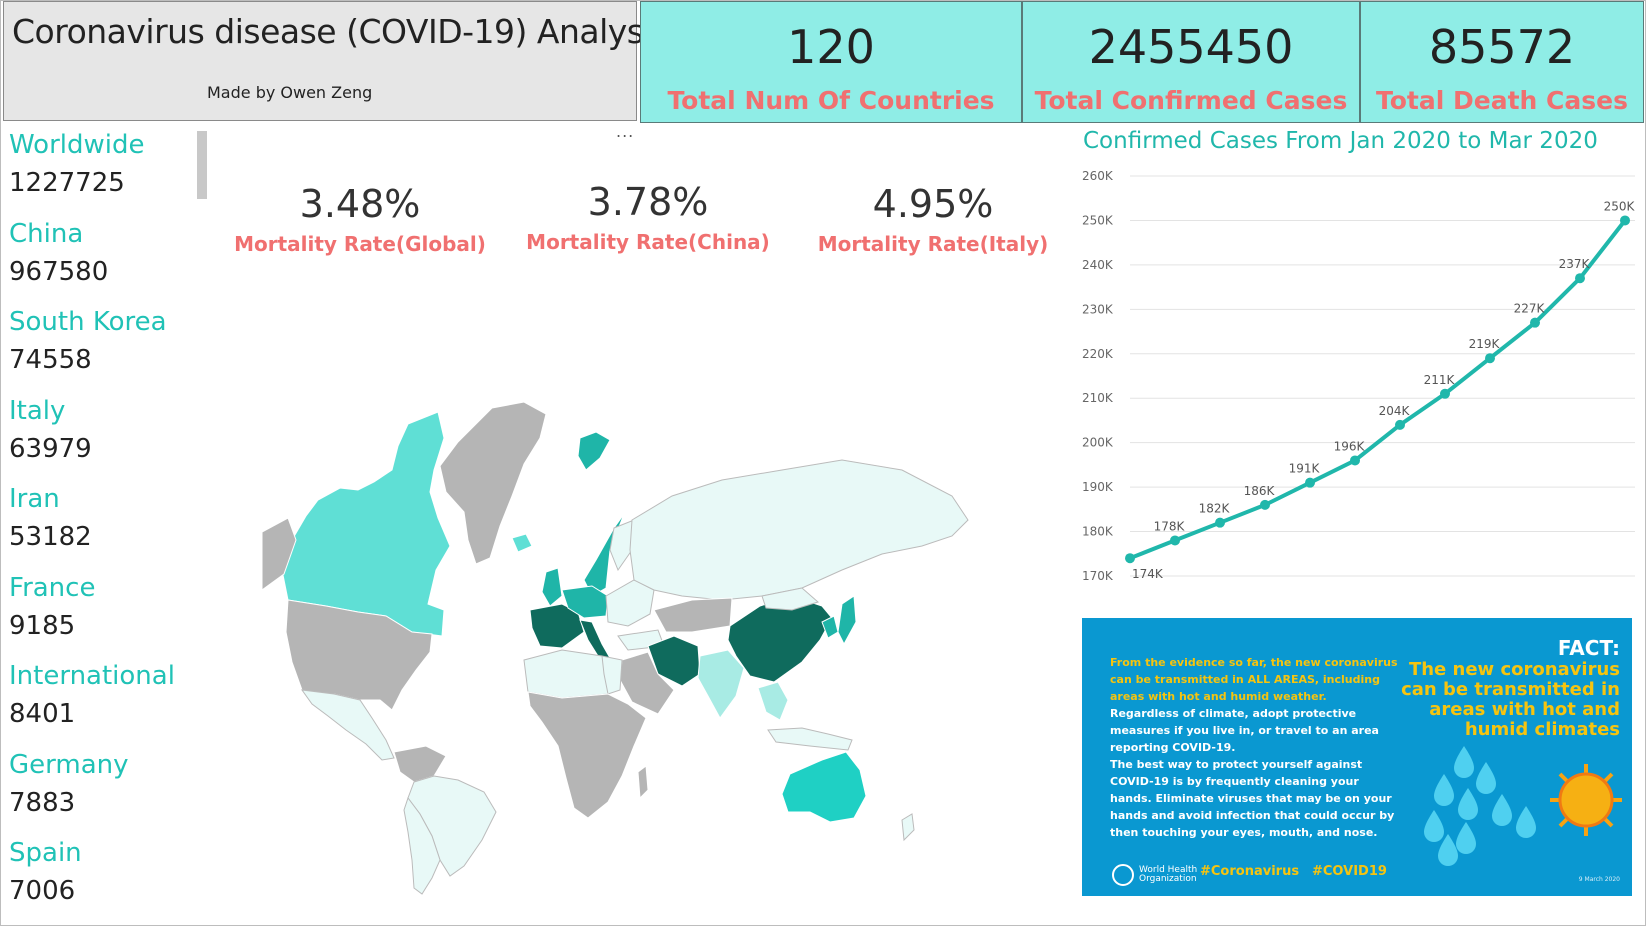  What do you see at coordinates (1098, 576) in the screenshot?
I see `y-tick-label: 170K` at bounding box center [1098, 576].